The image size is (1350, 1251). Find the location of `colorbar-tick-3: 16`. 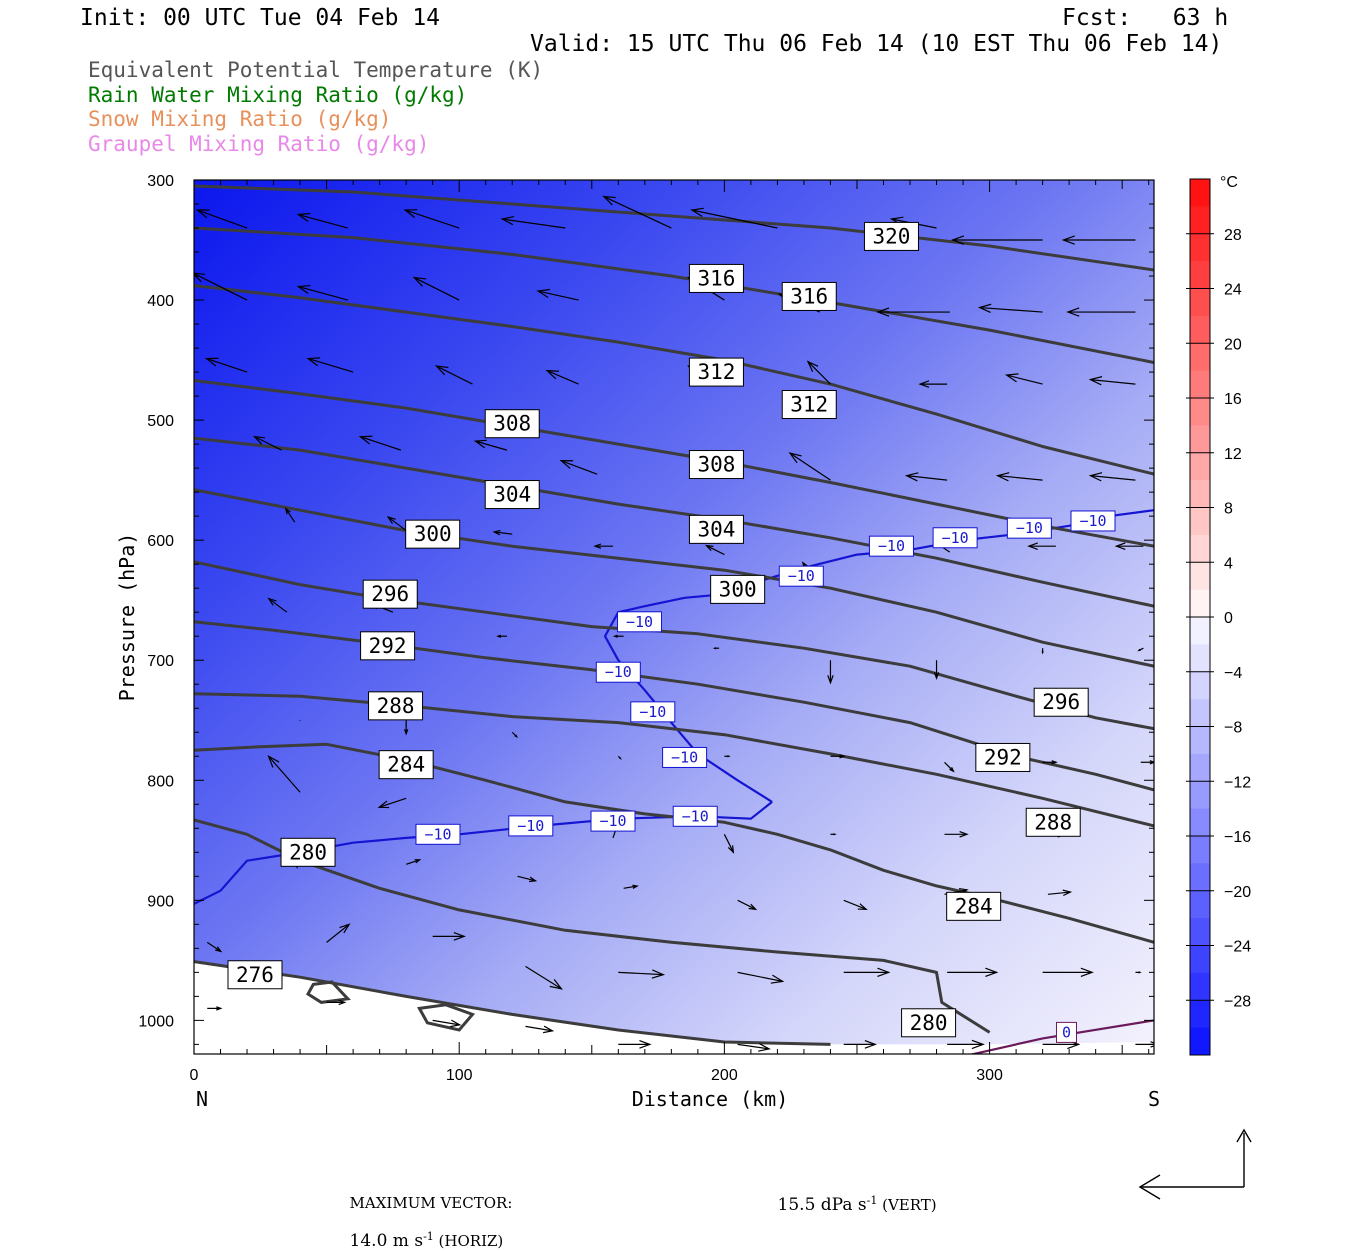

colorbar-tick-3: 16 is located at coordinates (1233, 399).